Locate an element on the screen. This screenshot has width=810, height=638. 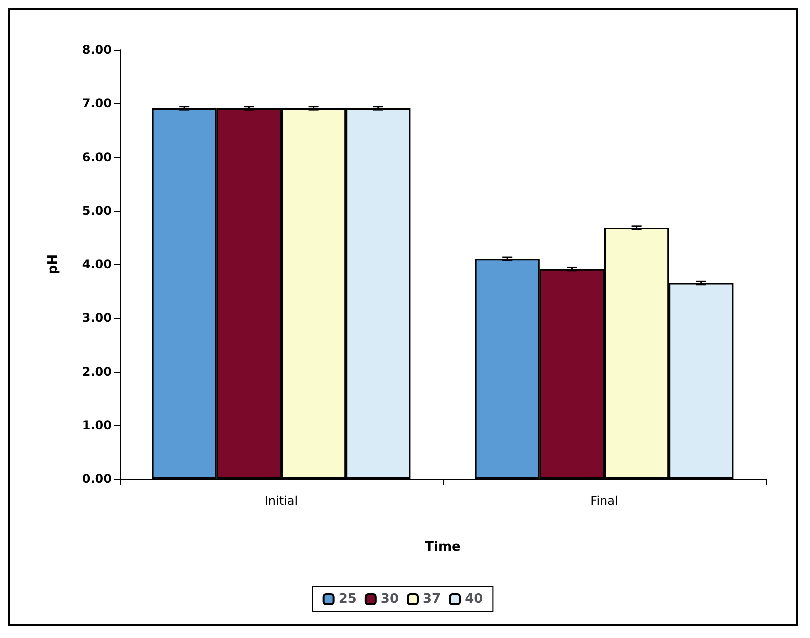
x-tick-label: Initial is located at coordinates (281, 501).